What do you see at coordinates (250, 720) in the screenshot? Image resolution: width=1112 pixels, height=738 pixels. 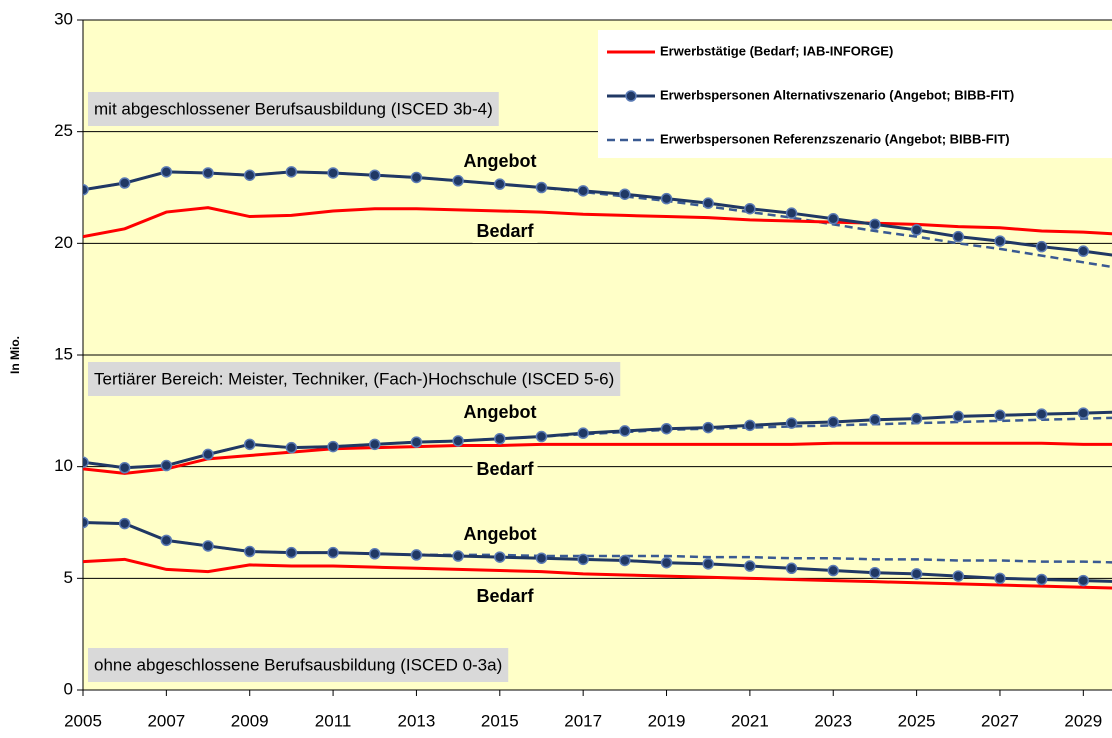 I see `x-tick-label: 2009` at bounding box center [250, 720].